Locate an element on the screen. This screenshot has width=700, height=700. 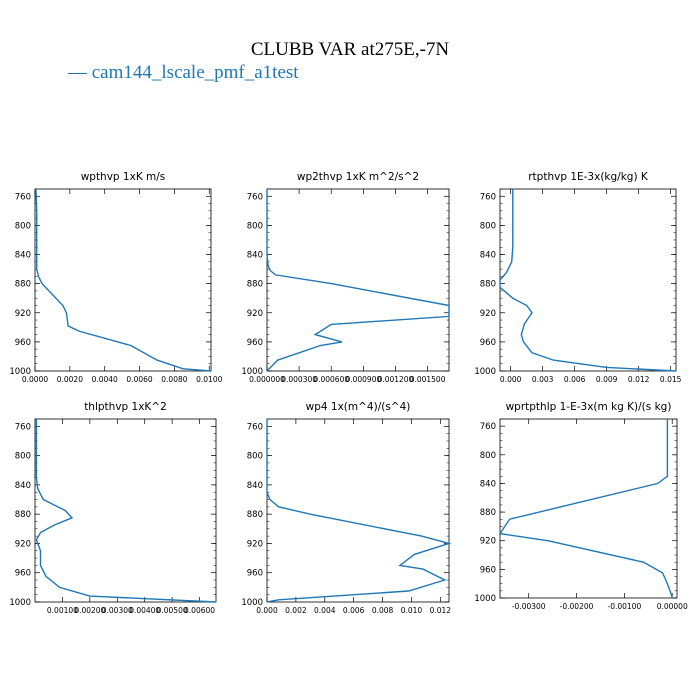
panel-title: wp4 1x(m^4)/(s^4) is located at coordinates (358, 407).